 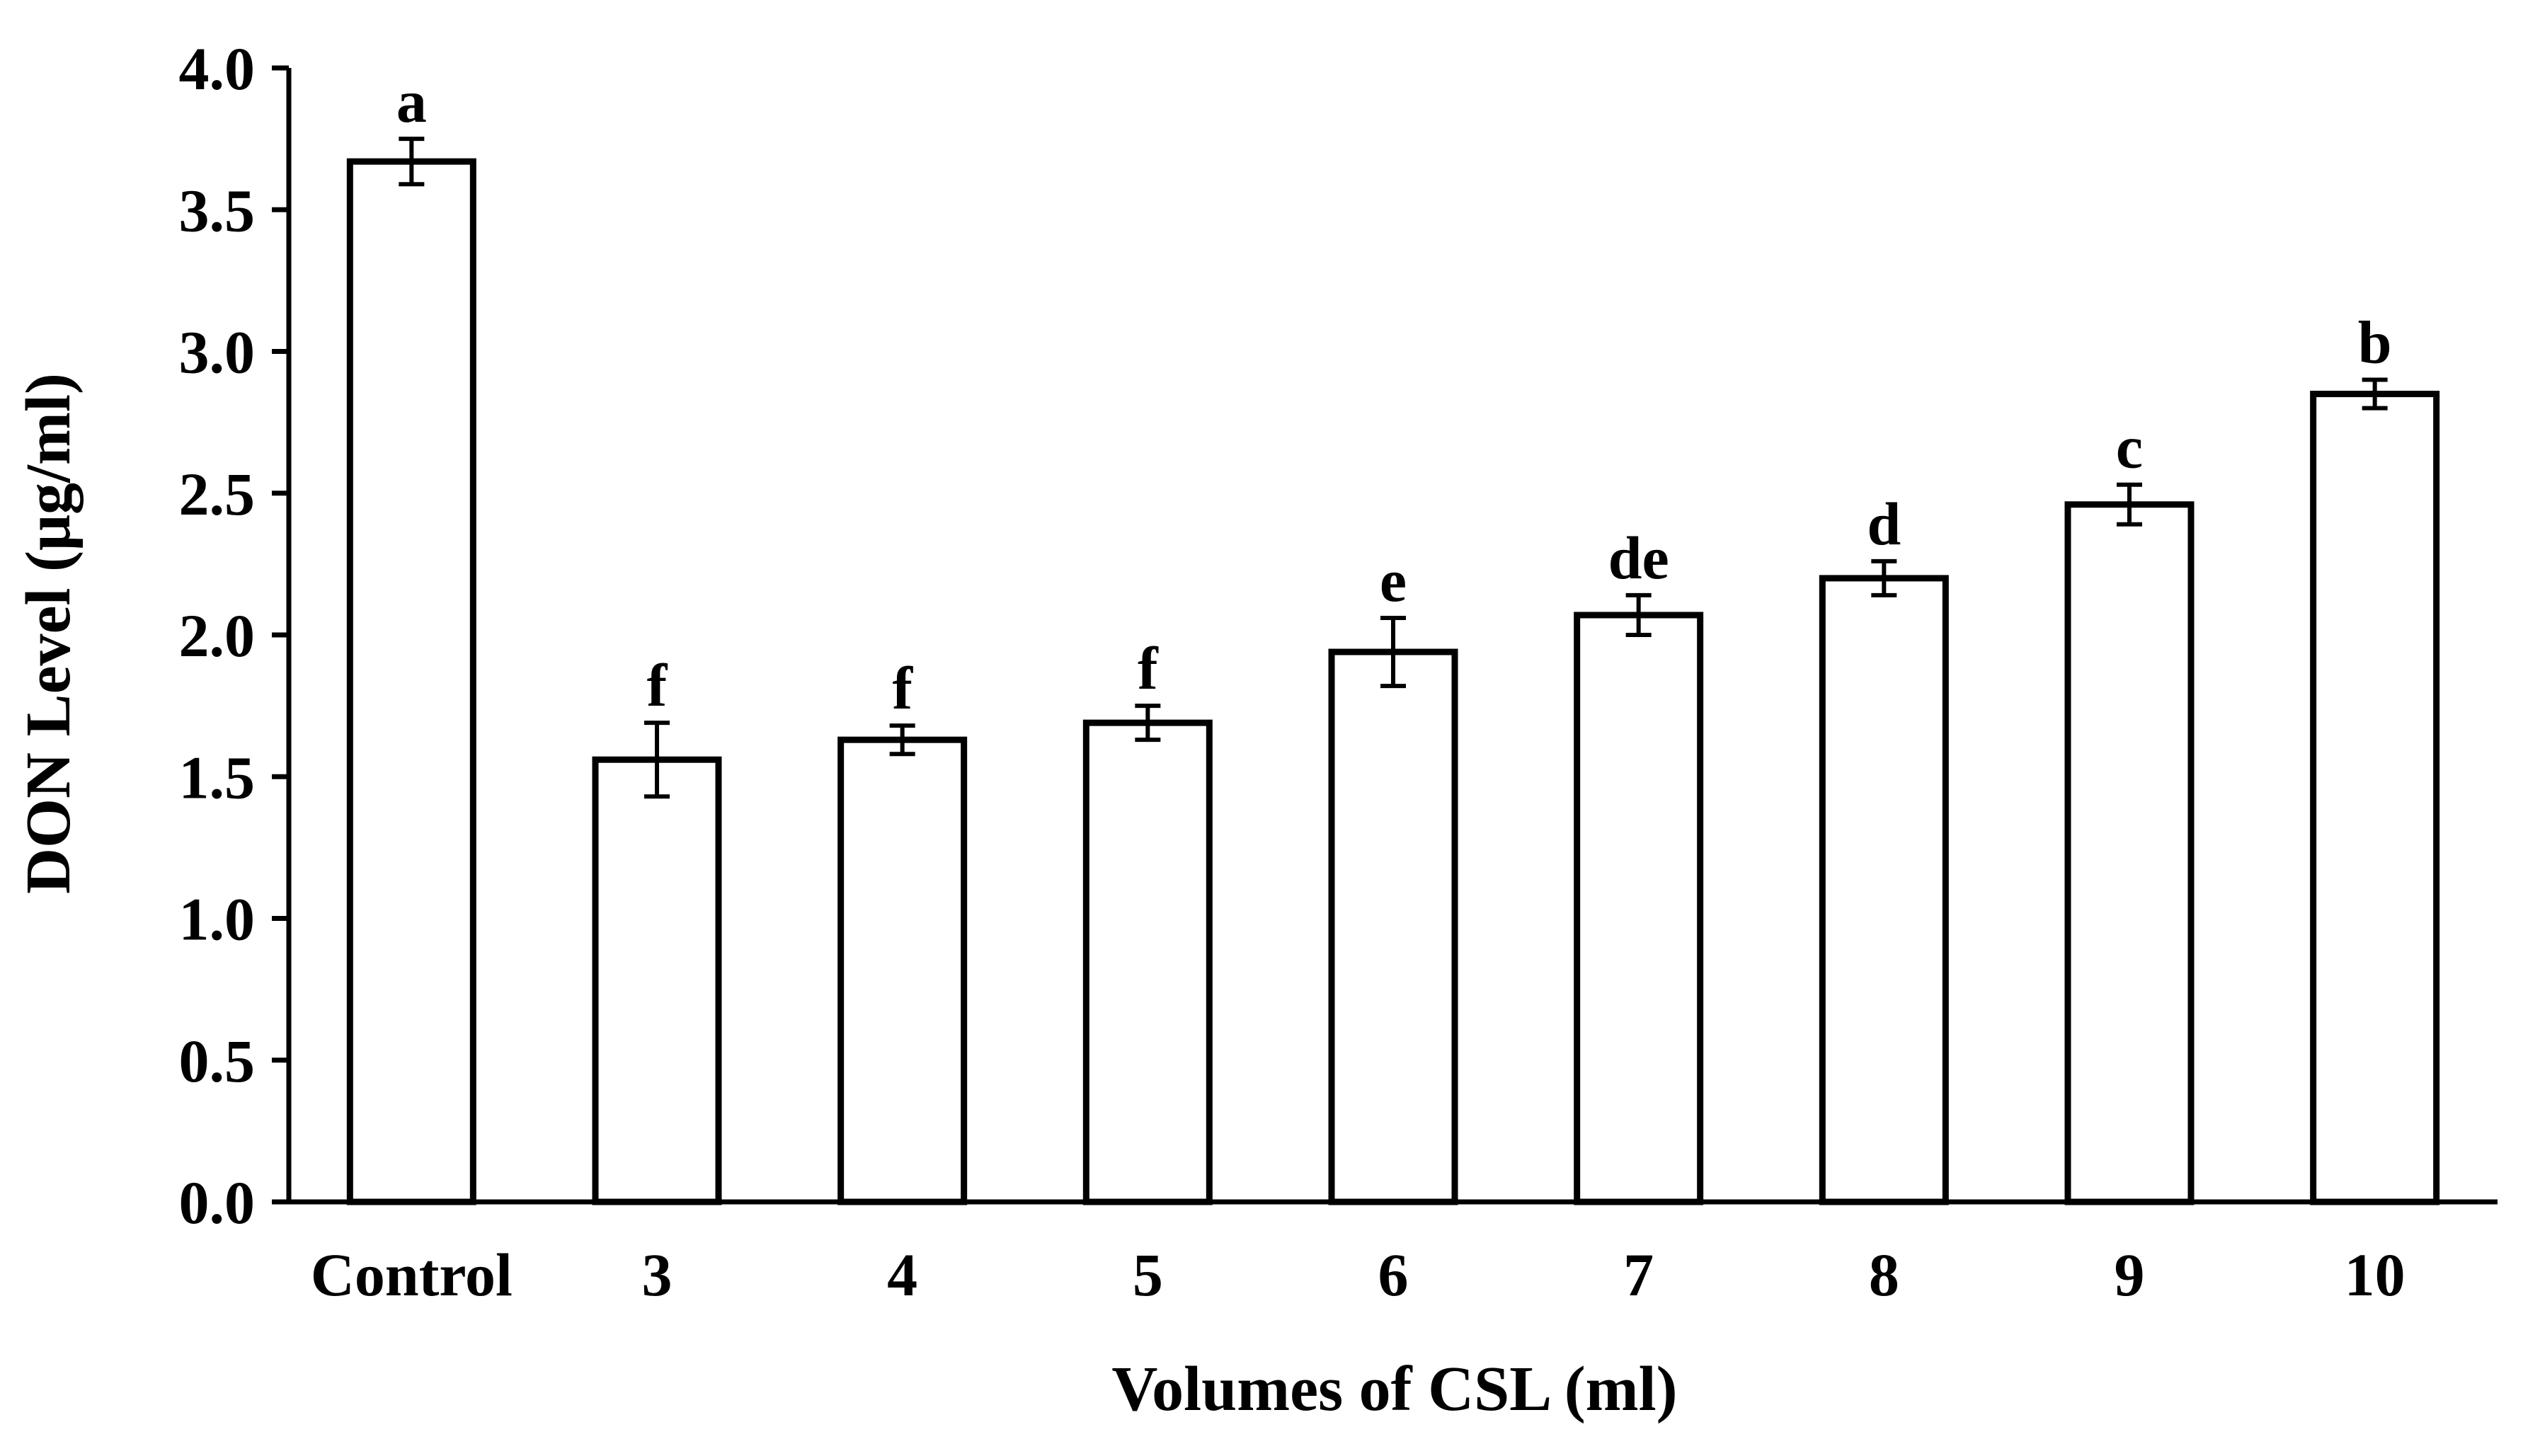 I want to click on y-tick-label: 1.0, so click(x=217, y=919).